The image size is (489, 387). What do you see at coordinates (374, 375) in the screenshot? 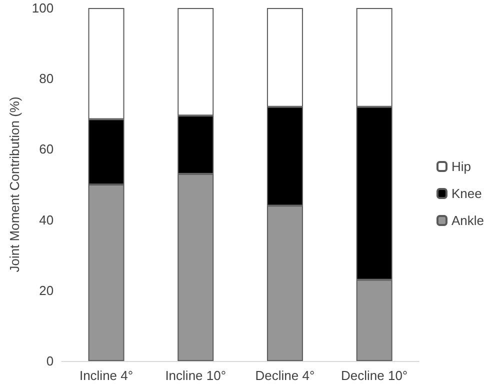
I see `x-tick-label: Decline 10°` at bounding box center [374, 375].